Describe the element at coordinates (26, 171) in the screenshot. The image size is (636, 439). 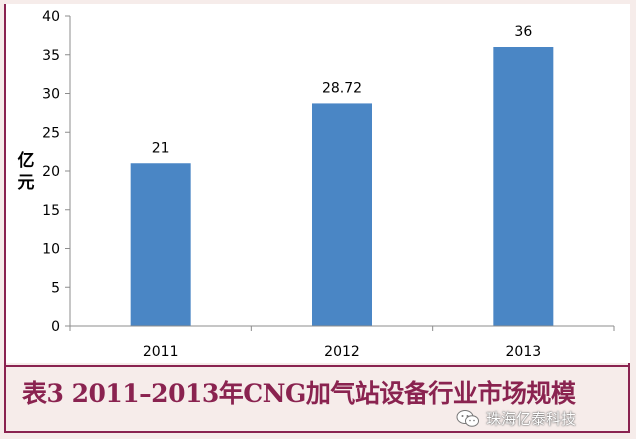
I see `y-axis-title: 亿元` at that location.